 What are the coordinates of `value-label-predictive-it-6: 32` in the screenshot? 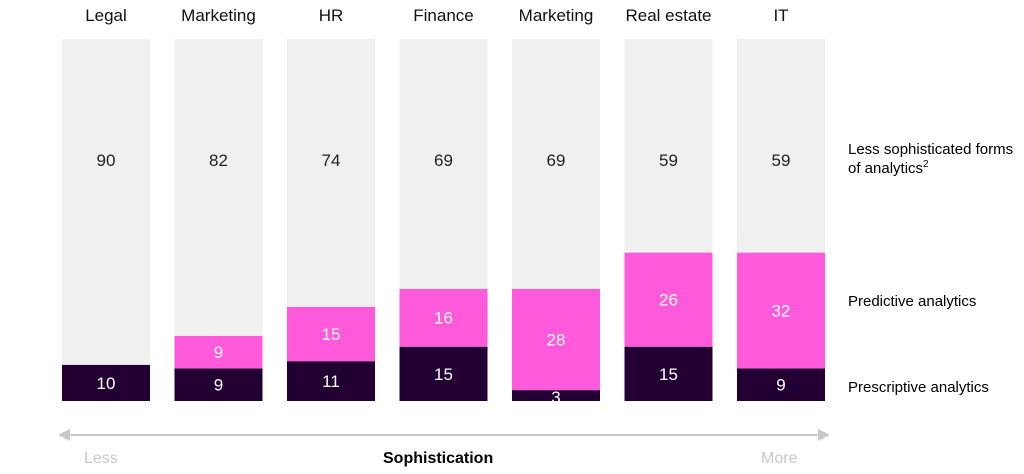 It's located at (781, 311).